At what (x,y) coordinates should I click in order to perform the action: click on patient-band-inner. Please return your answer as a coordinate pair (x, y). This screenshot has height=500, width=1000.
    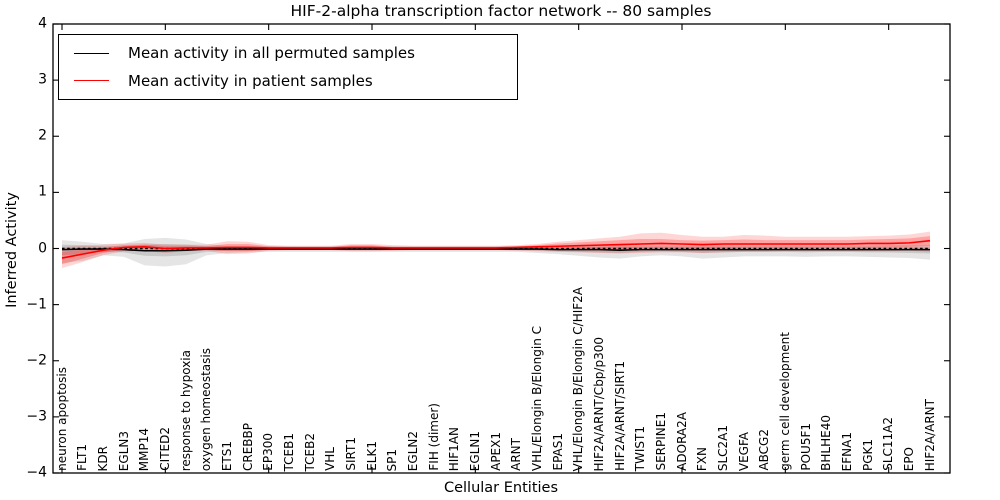
    Looking at the image, I should click on (496, 250).